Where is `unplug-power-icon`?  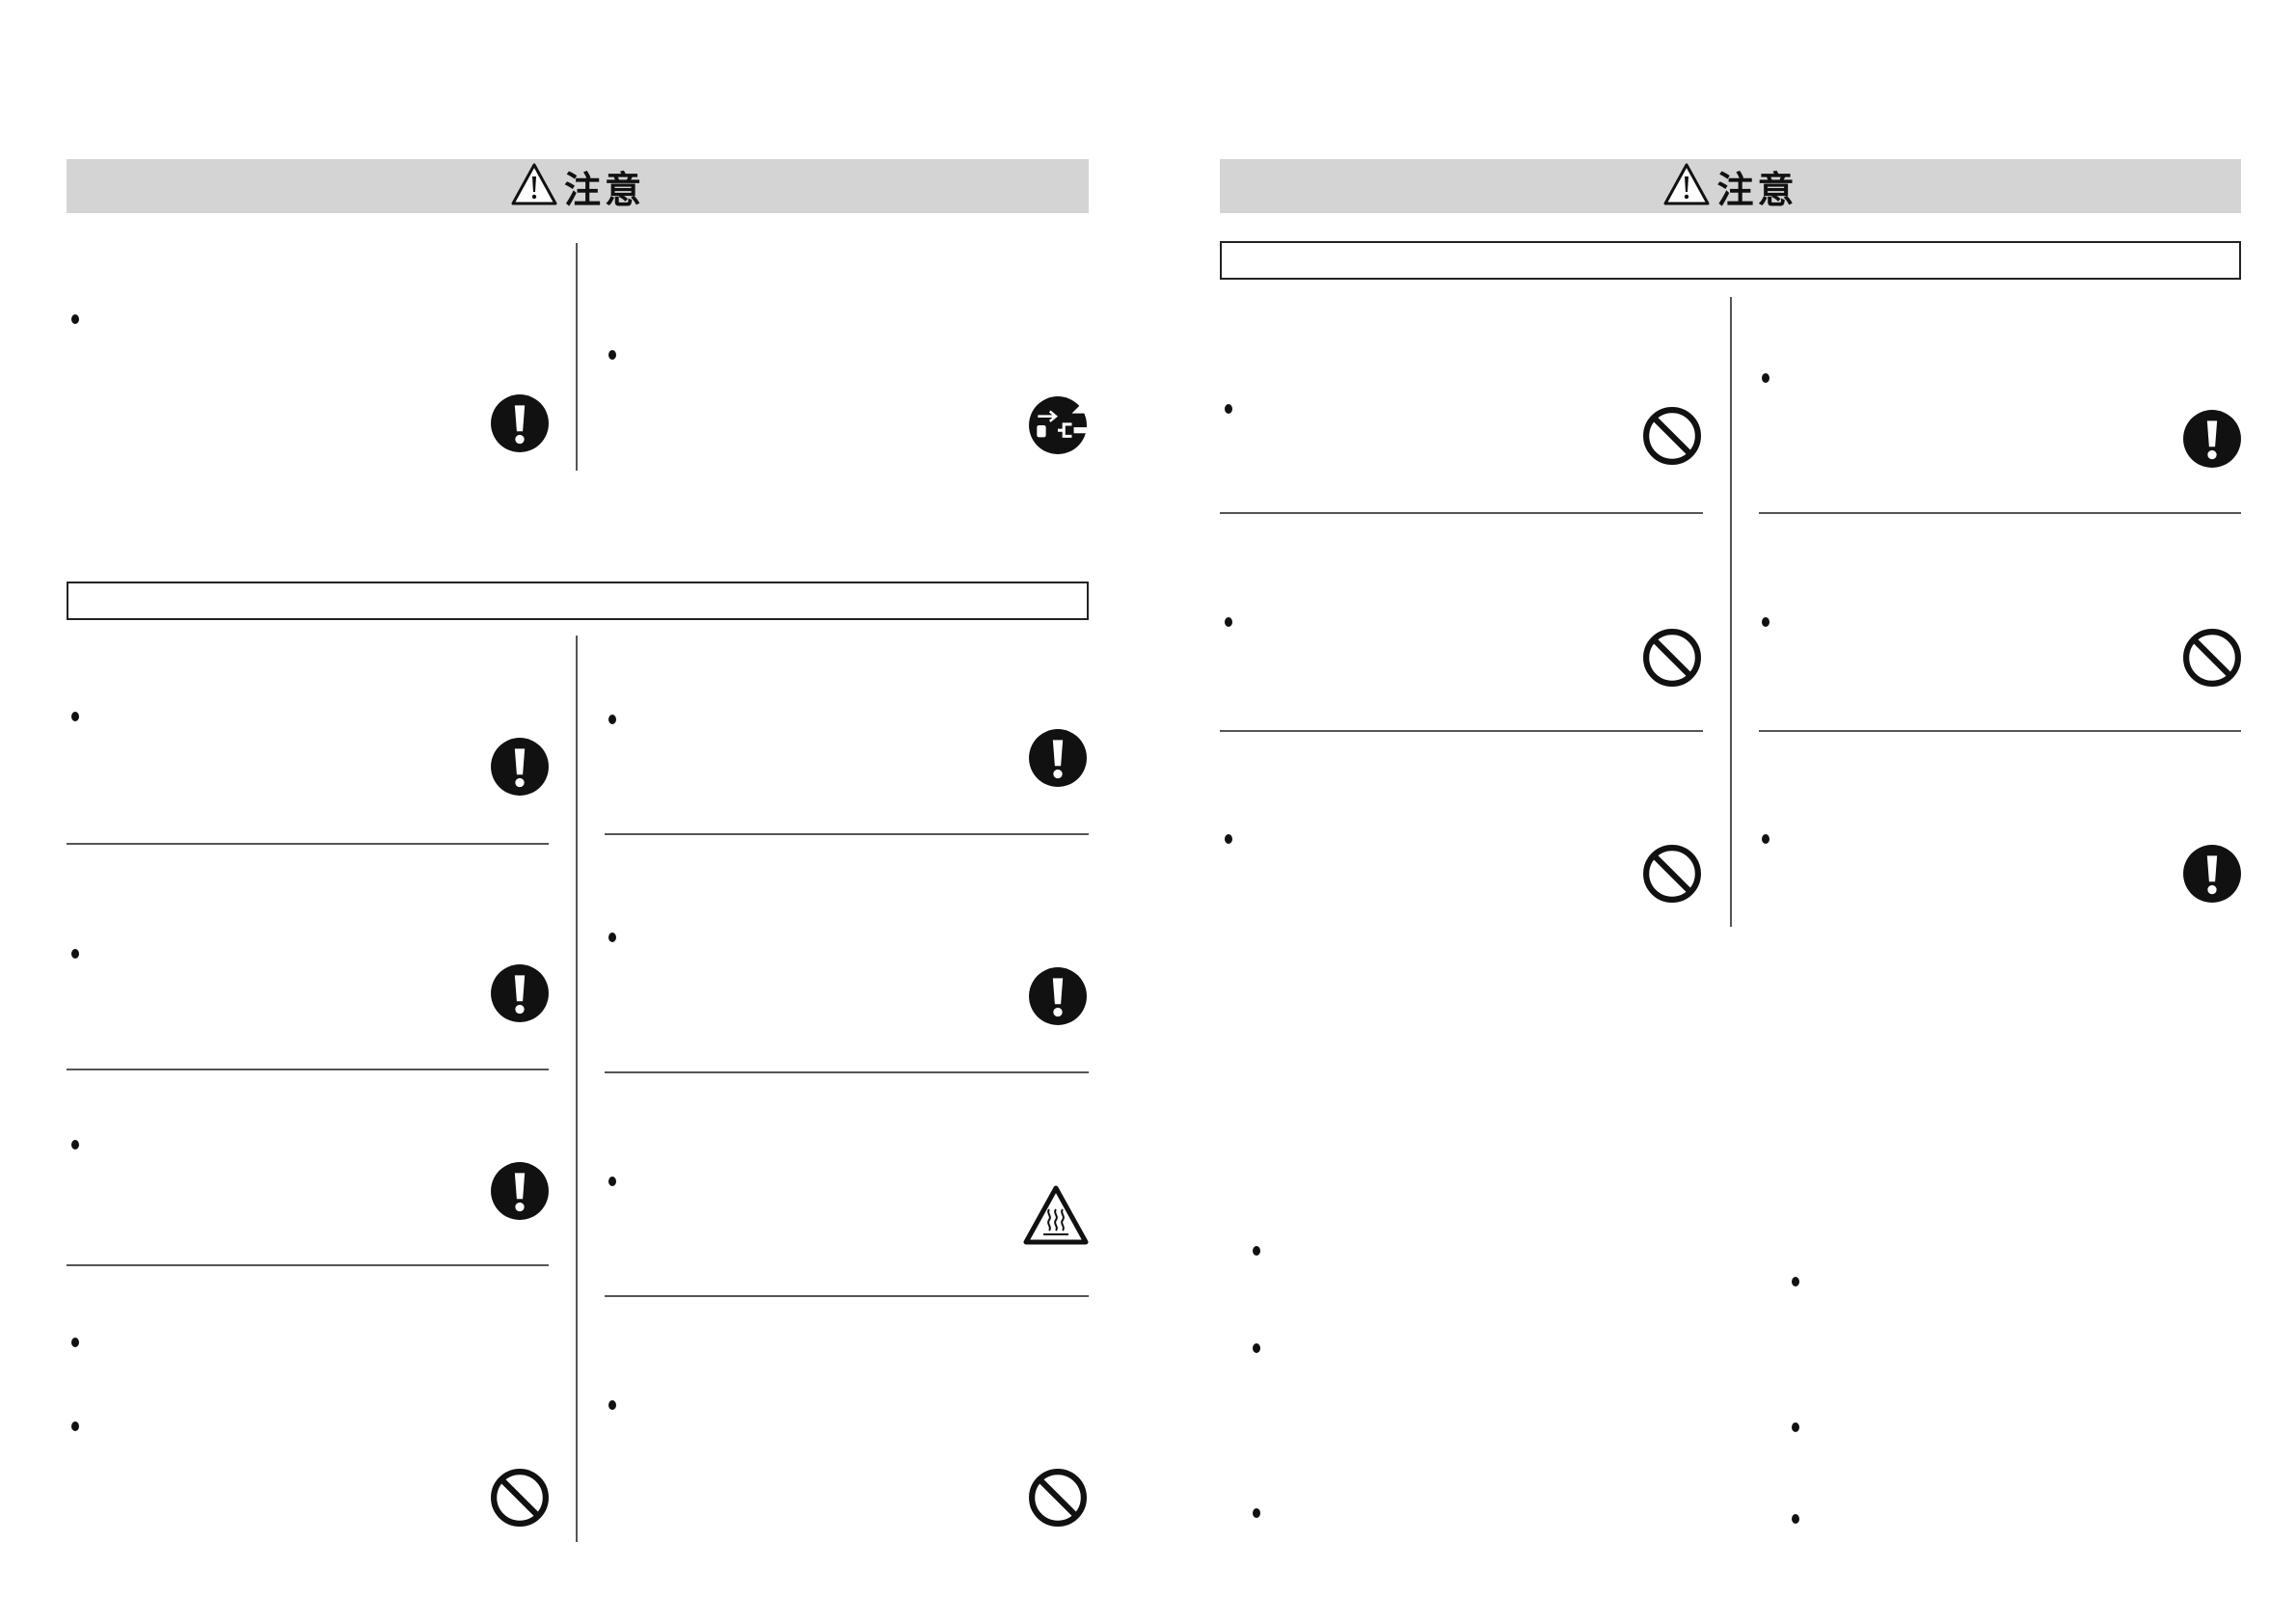
unplug-power-icon is located at coordinates (1058, 425).